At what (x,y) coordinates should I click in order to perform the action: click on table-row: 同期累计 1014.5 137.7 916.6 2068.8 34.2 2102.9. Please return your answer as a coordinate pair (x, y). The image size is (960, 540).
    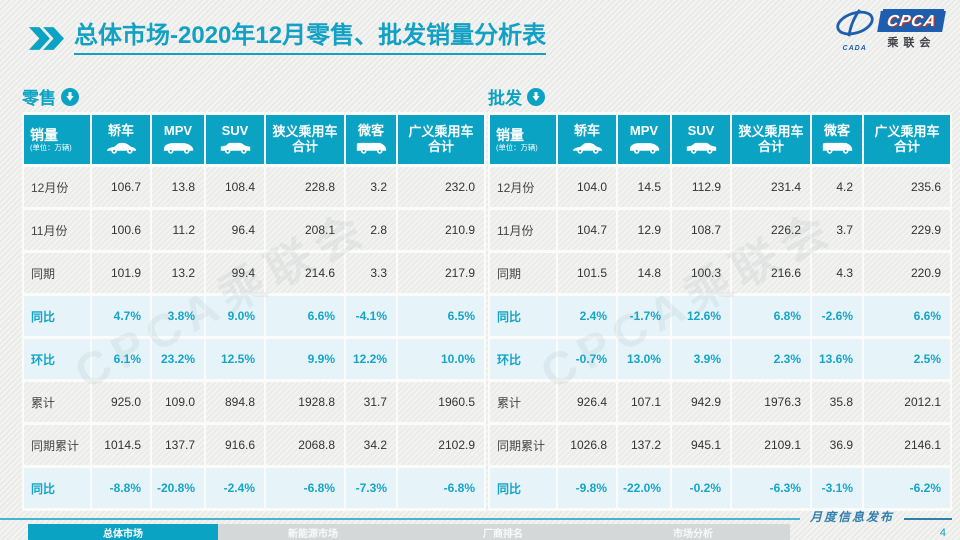
    Looking at the image, I should click on (254, 445).